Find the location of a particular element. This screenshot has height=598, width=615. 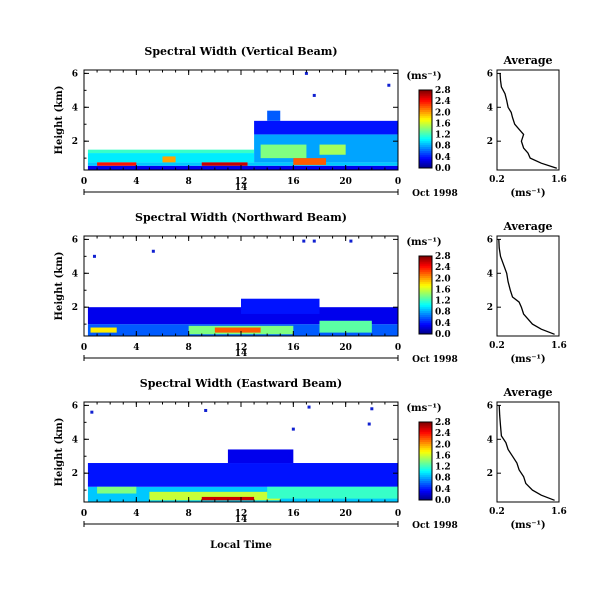

x-tick-label: 8 is located at coordinates (189, 182).